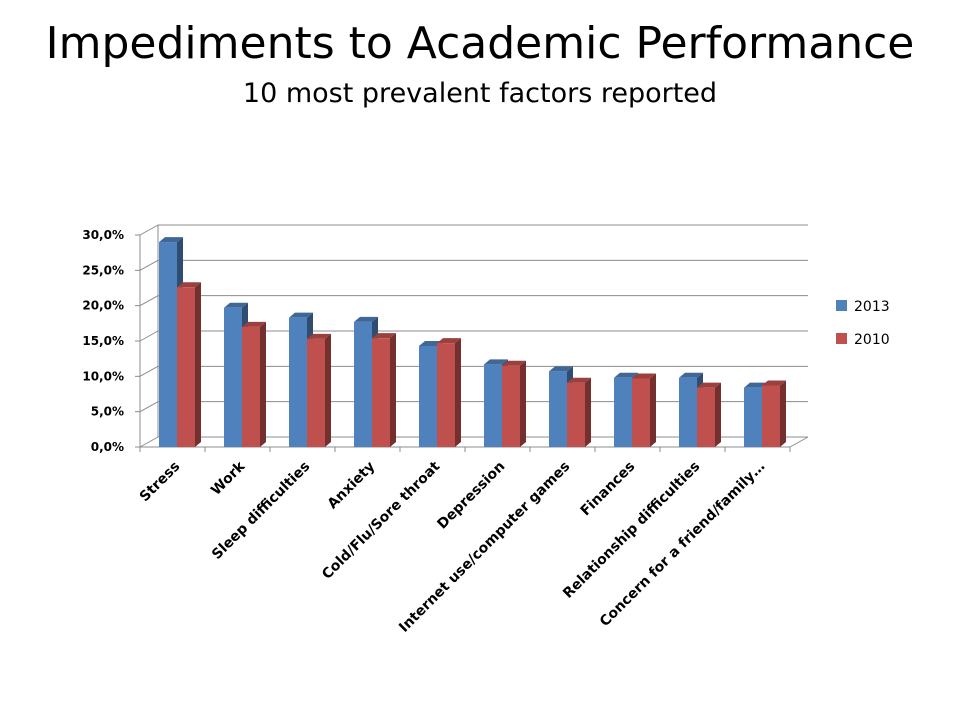 The height and width of the screenshot is (720, 960). What do you see at coordinates (480, 43) in the screenshot?
I see `chart-title: Impediments to Academic Performance` at bounding box center [480, 43].